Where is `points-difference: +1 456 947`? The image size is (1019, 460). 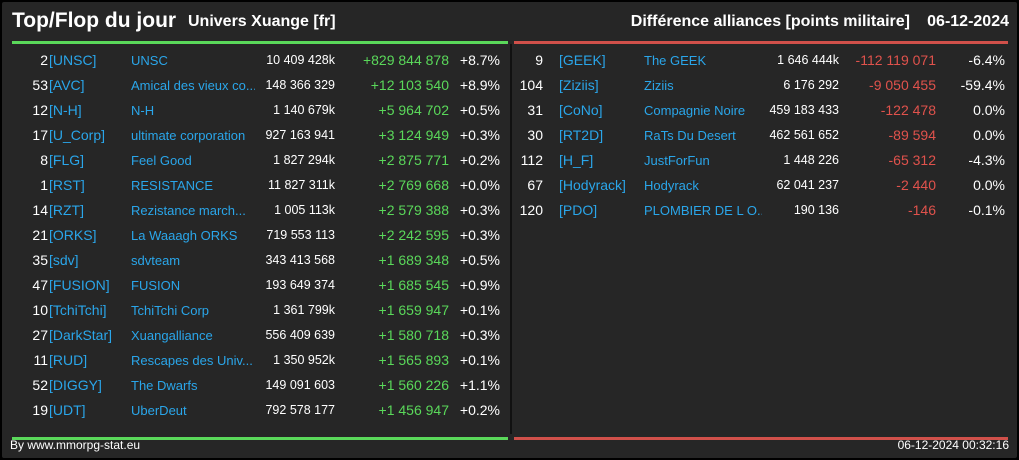 points-difference: +1 456 947 is located at coordinates (413, 410).